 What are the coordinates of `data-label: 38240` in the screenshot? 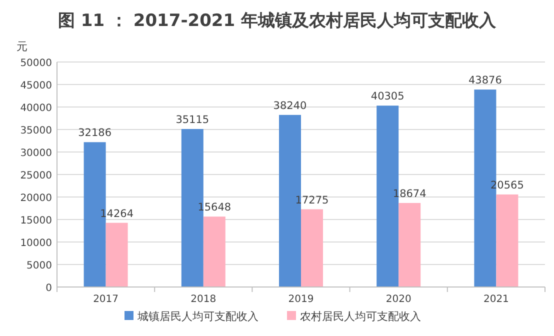 It's located at (290, 106).